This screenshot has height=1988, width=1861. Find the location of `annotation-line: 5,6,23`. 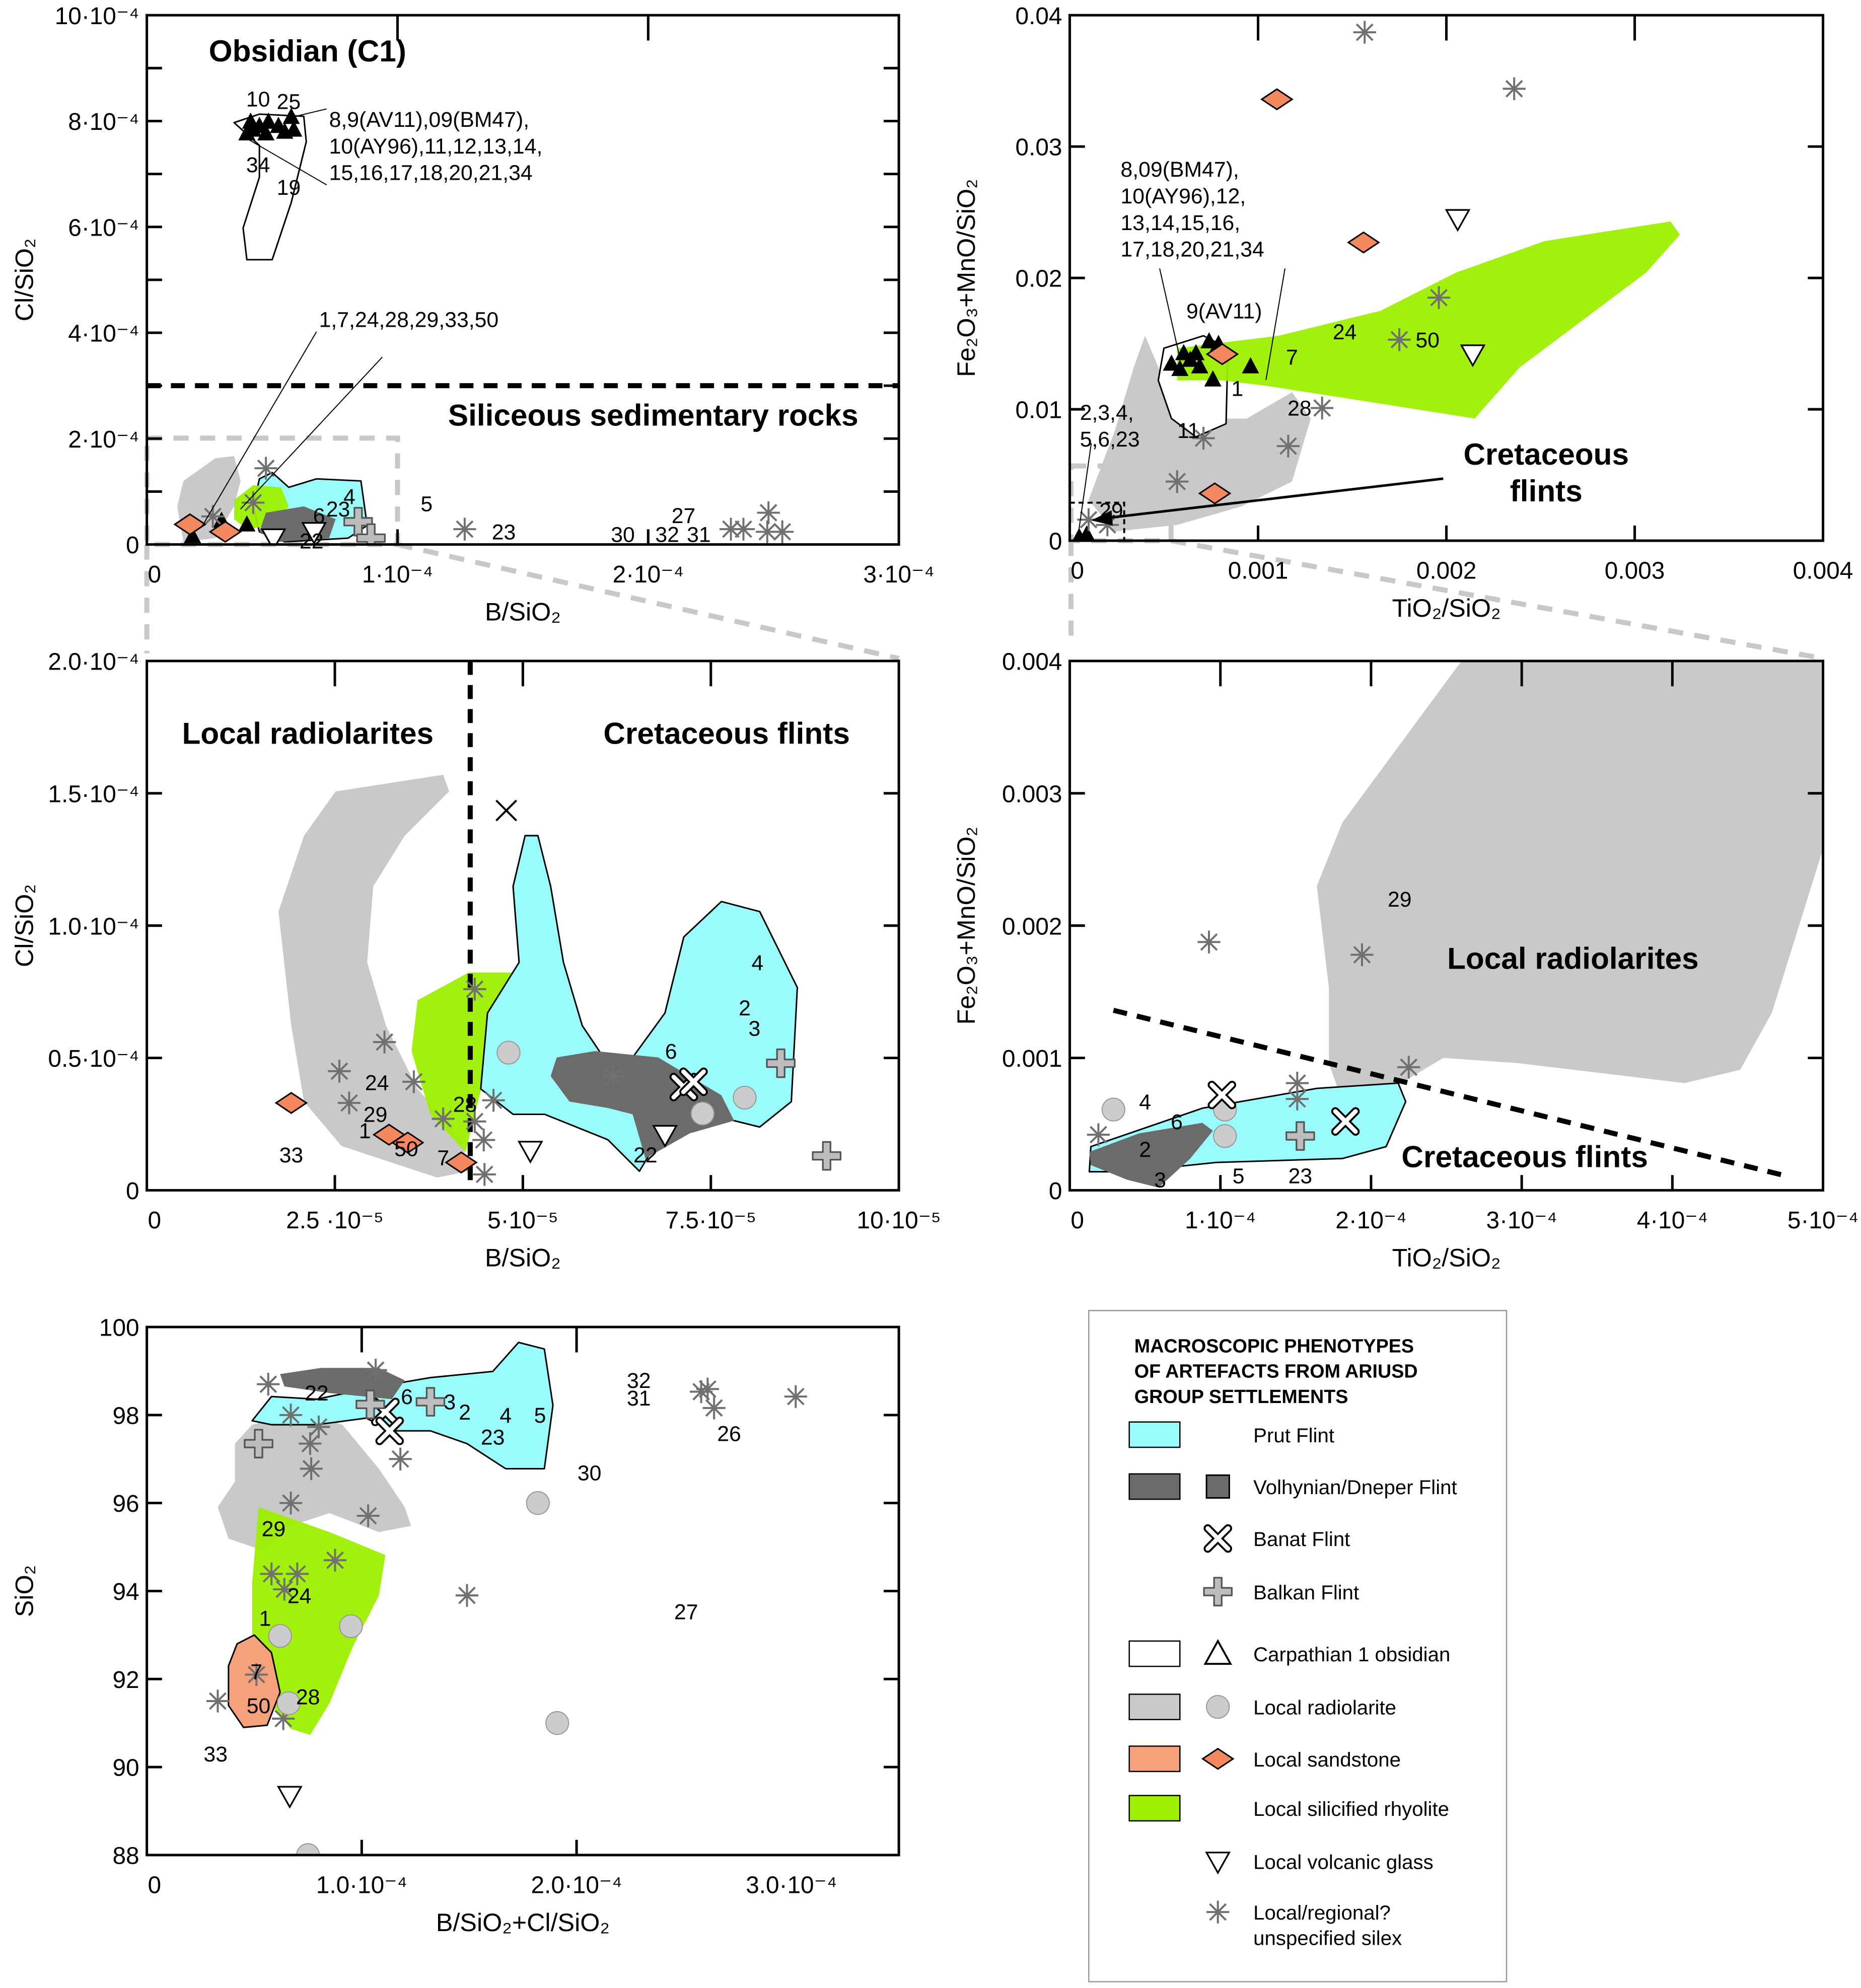

annotation-line: 5,6,23 is located at coordinates (1110, 440).